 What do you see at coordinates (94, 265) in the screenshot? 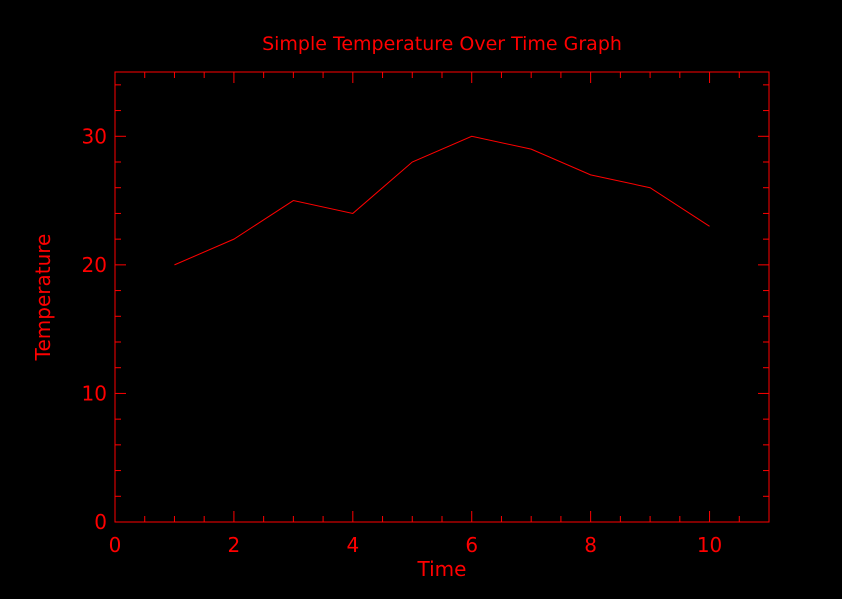
I see `y-tick-label: 20` at bounding box center [94, 265].